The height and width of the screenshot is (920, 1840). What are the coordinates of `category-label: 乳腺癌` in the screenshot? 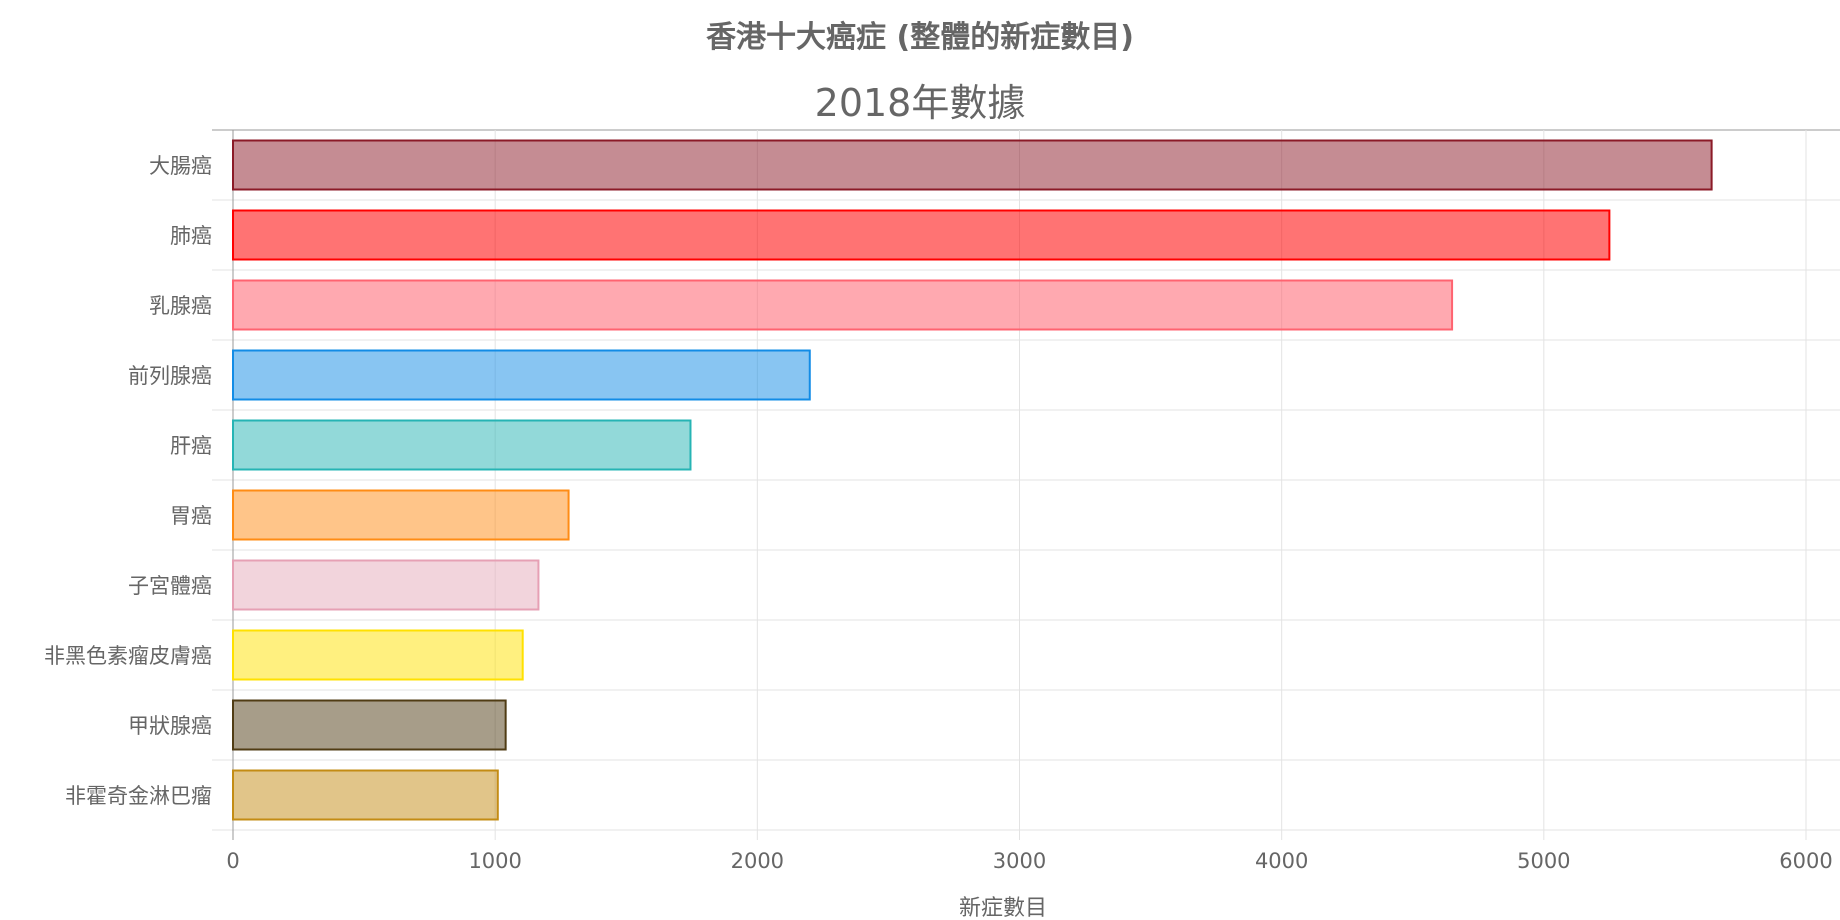 It's located at (180, 306).